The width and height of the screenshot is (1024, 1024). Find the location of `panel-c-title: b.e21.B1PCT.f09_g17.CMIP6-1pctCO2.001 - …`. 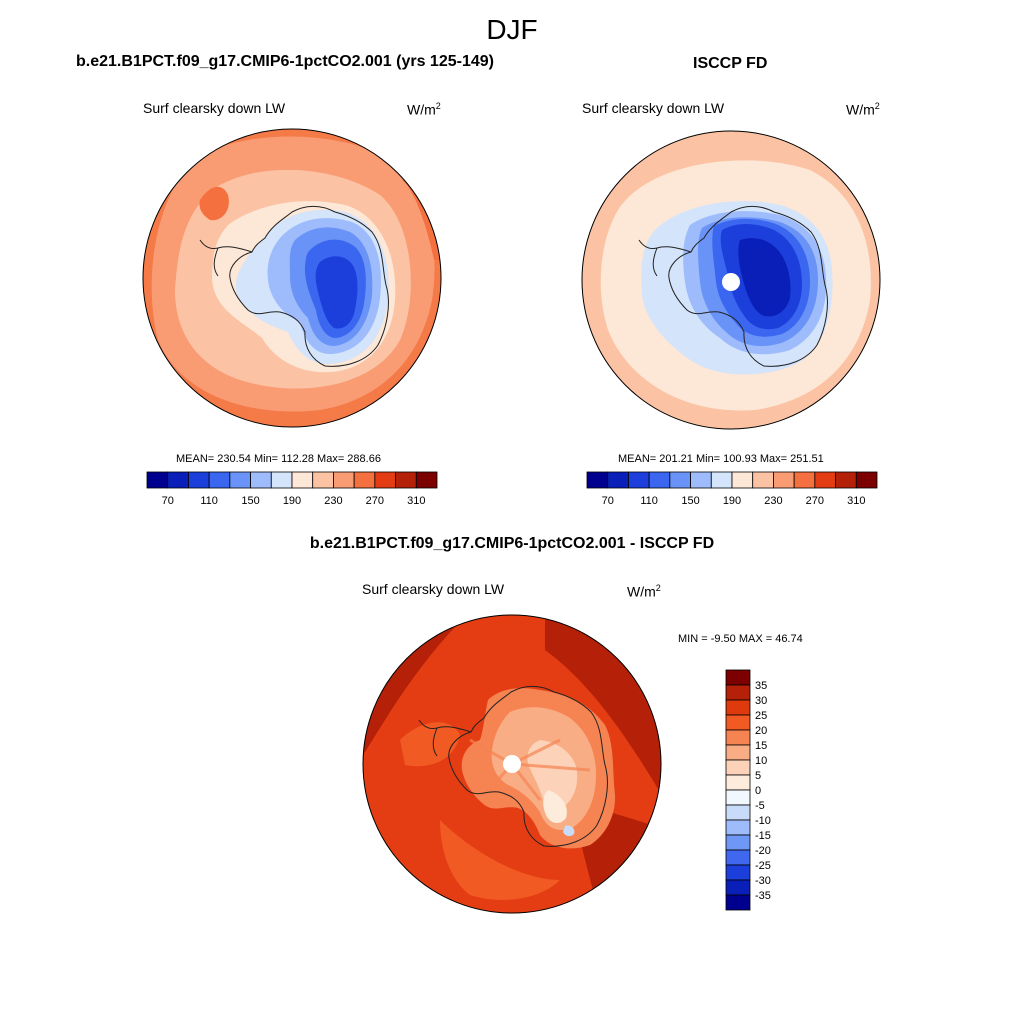

panel-c-title: b.e21.B1PCT.f09_g17.CMIP6-1pctCO2.001 - … is located at coordinates (512, 543).